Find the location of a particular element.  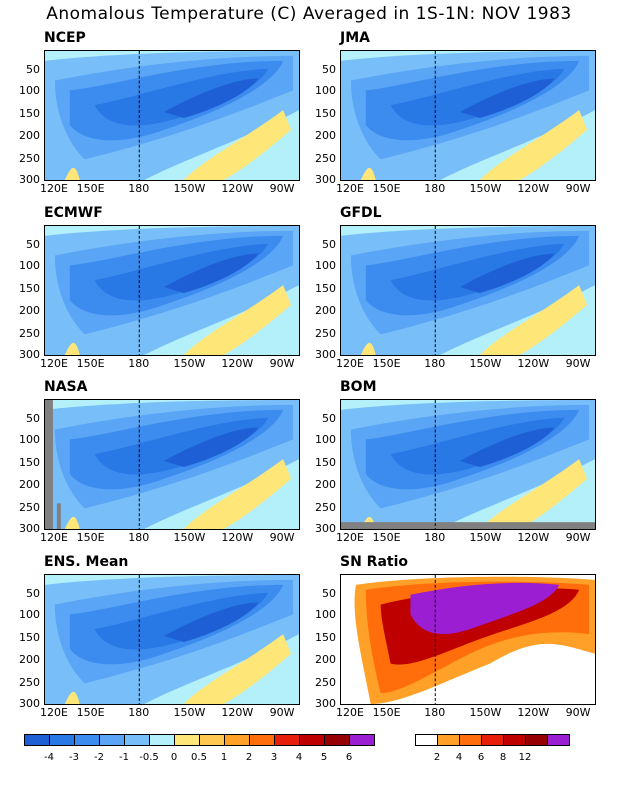

panel-title: ECMWF is located at coordinates (73, 213).